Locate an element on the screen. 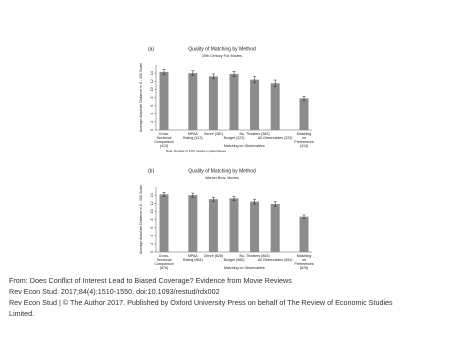  x-tick-label: Genre (381) is located at coordinates (213, 134).